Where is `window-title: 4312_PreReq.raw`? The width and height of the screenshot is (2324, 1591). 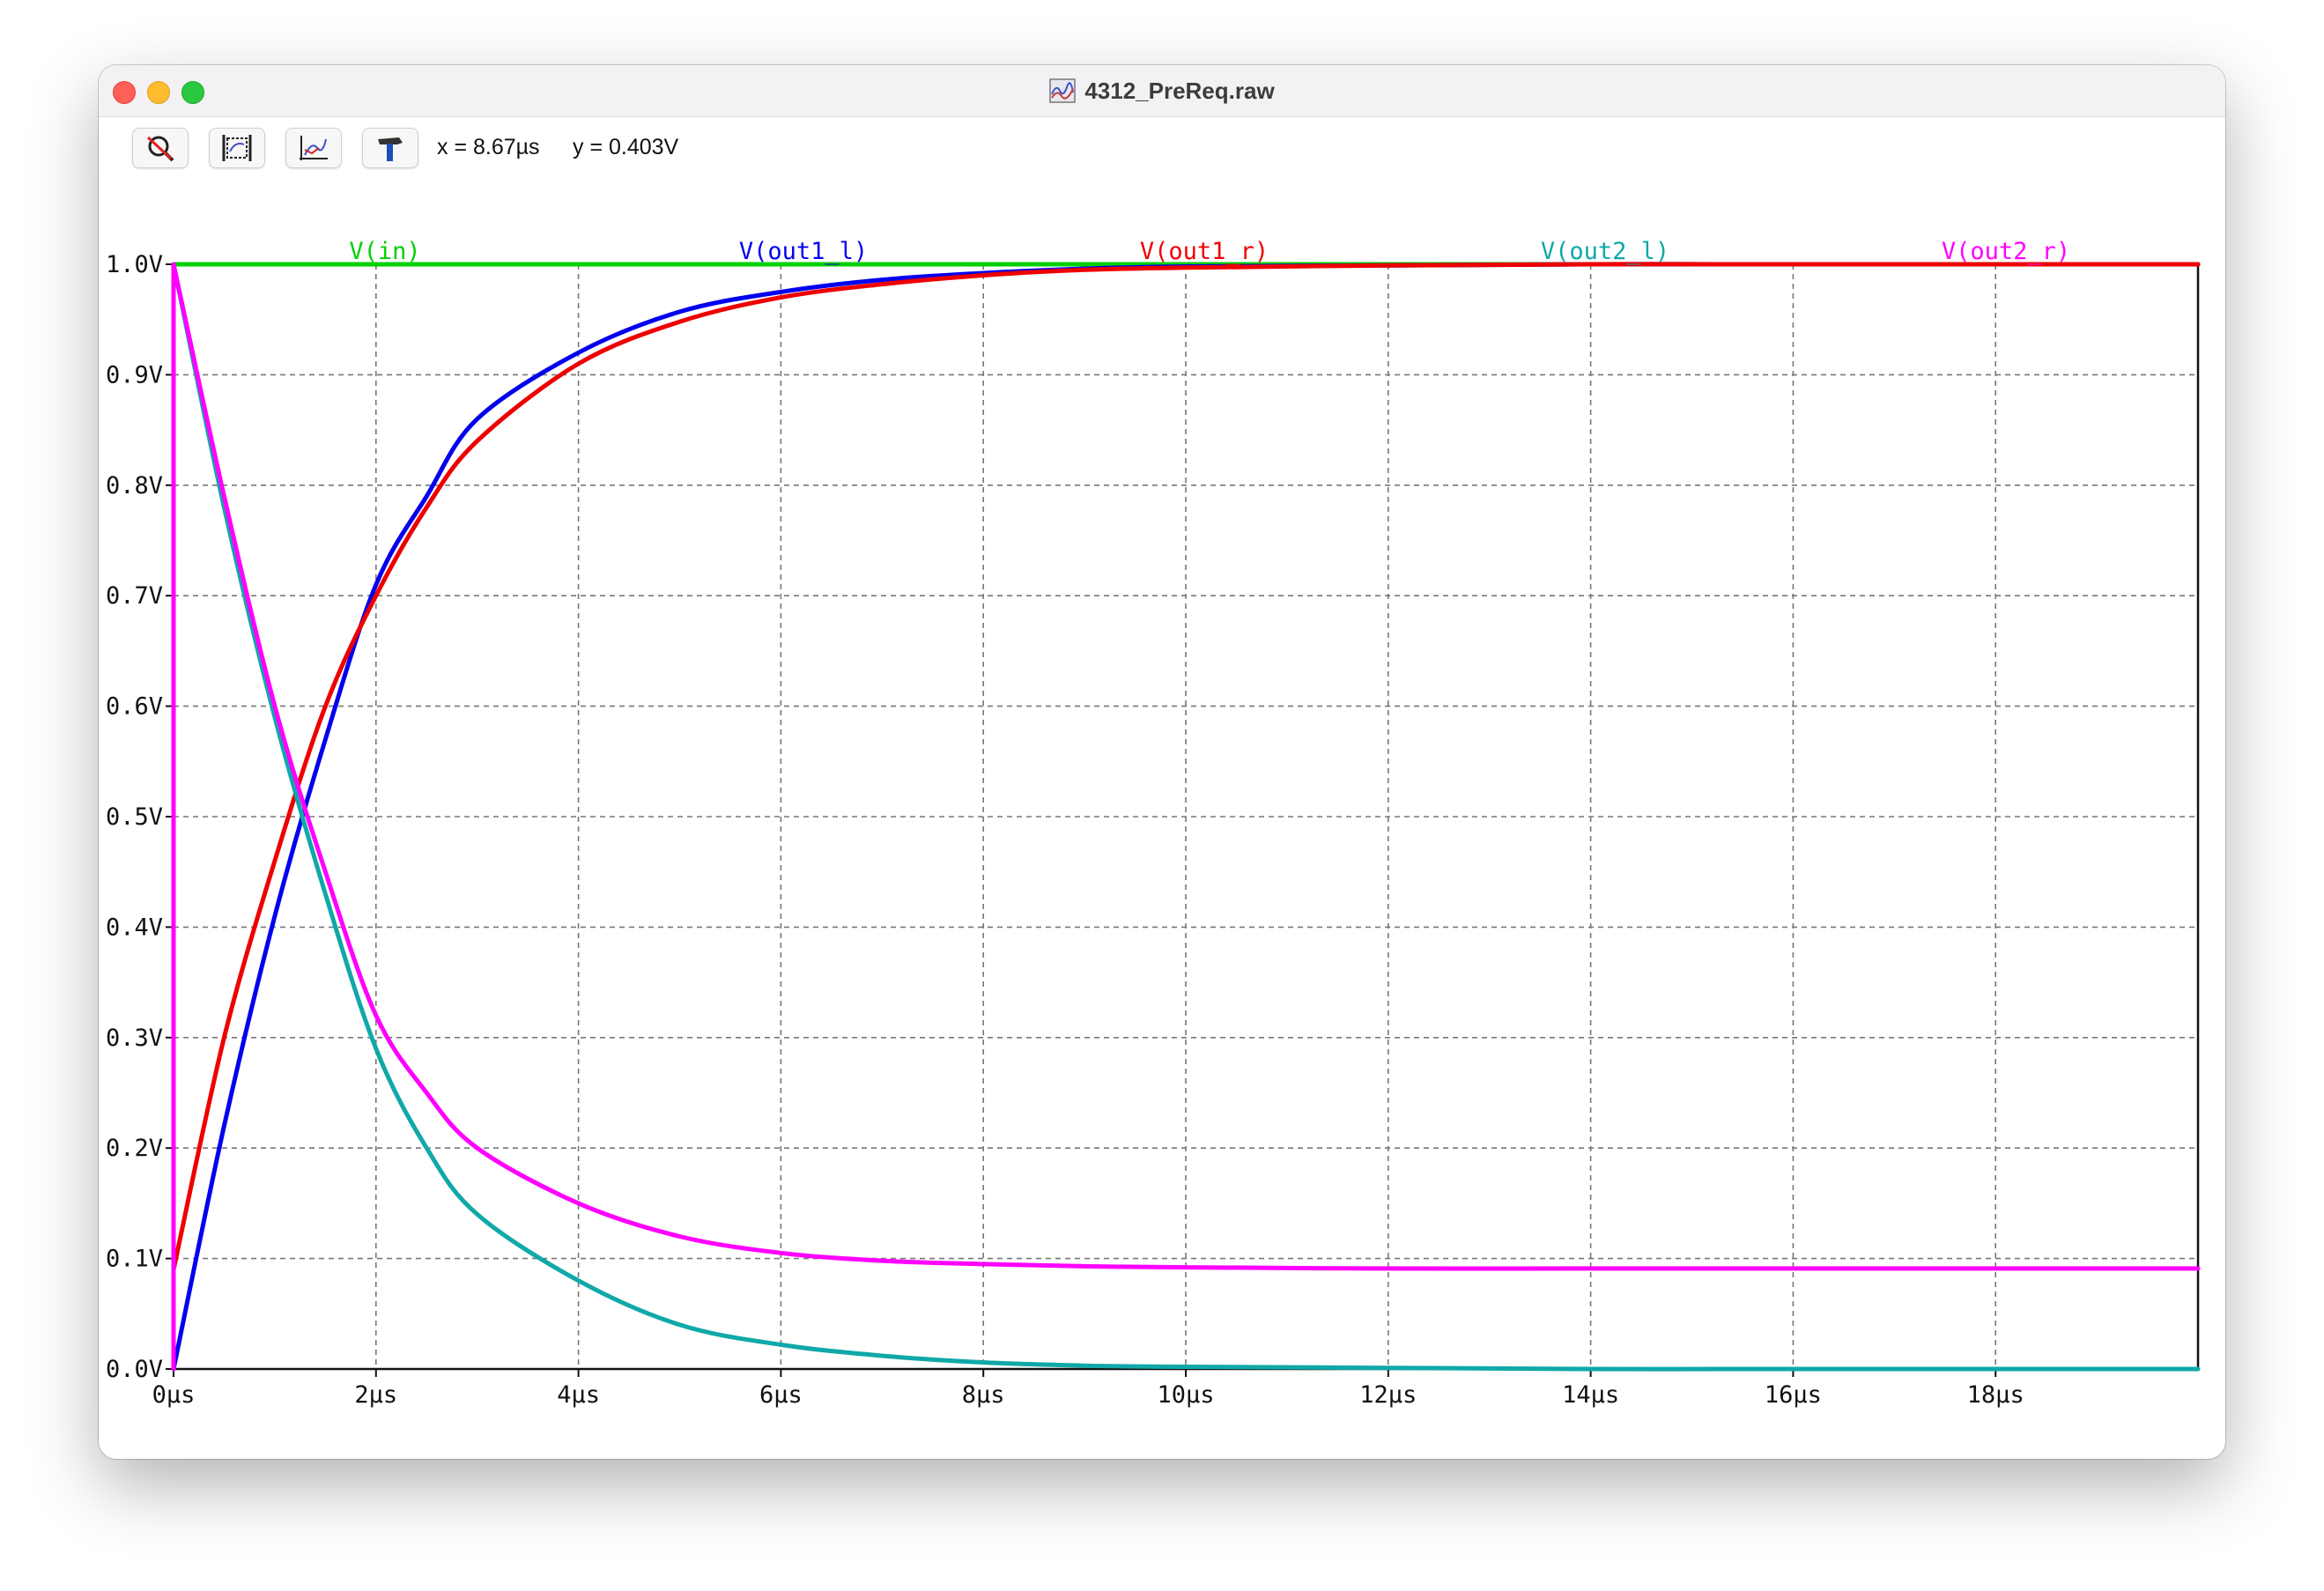
window-title: 4312_PreReq.raw is located at coordinates (1179, 90).